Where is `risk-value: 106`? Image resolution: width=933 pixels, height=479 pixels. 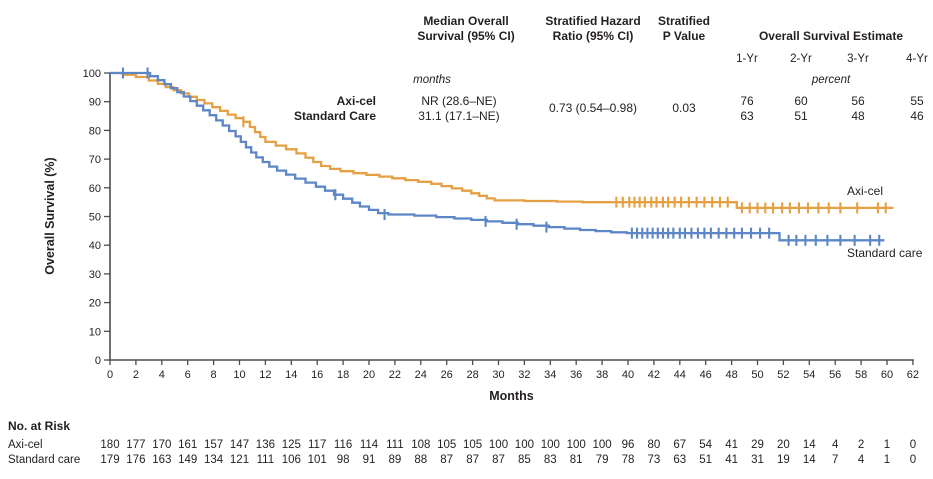
risk-value: 106 is located at coordinates (291, 460).